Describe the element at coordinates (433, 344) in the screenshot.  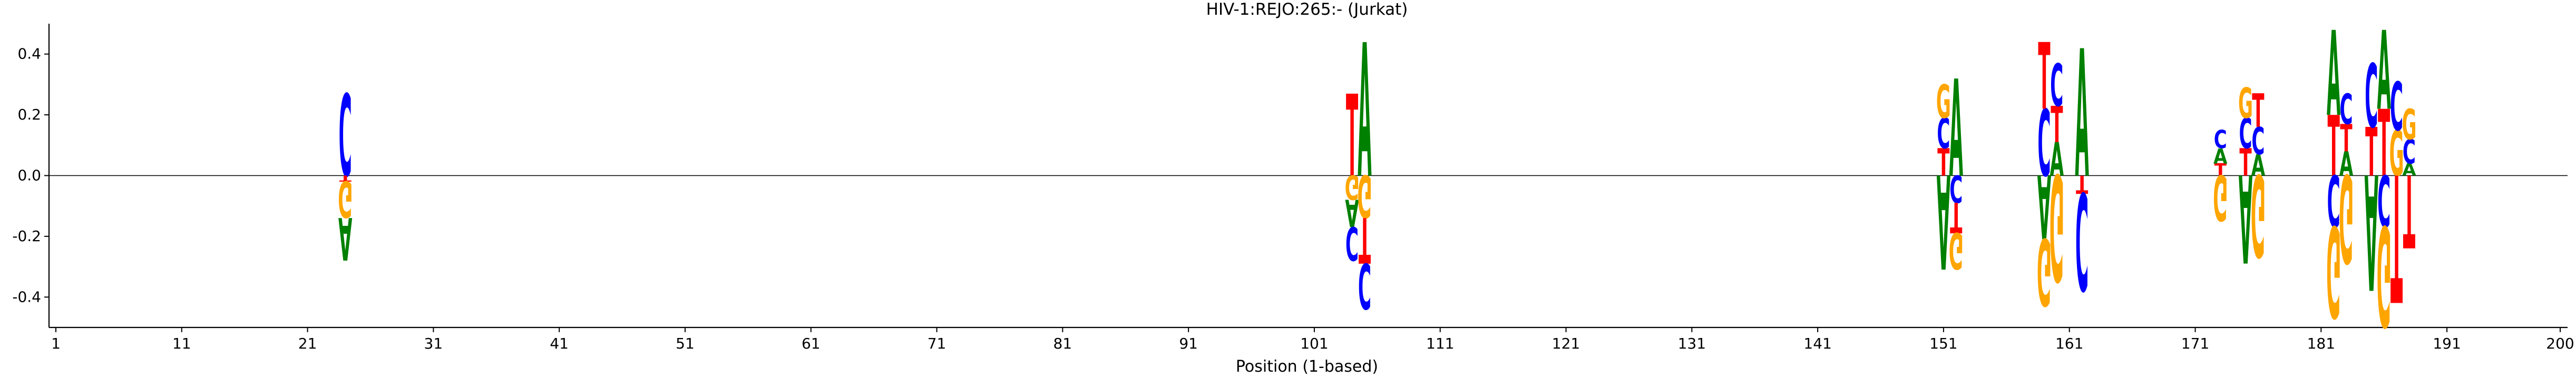
I see `x-tick-label: 31` at that location.